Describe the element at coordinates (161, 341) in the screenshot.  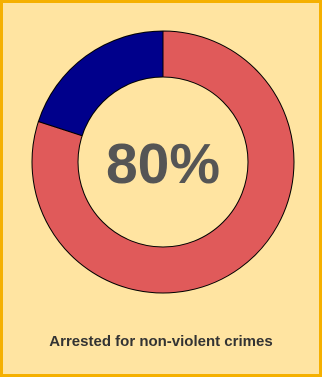
I see `chart-caption: Arrested for non-violent crimes` at that location.